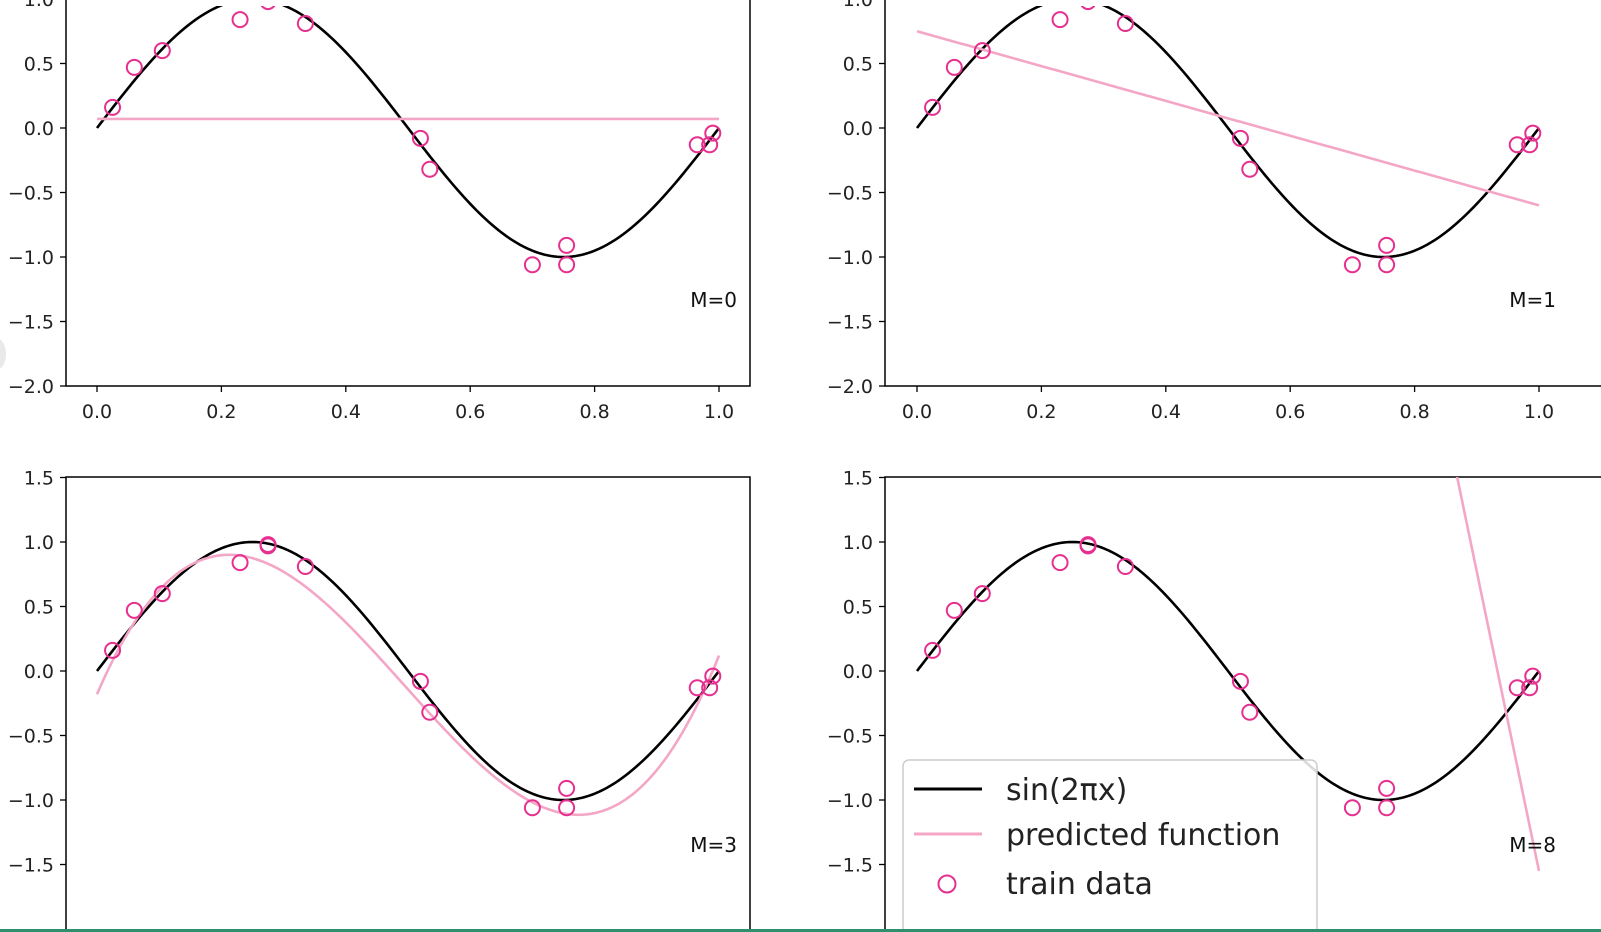  What do you see at coordinates (1143, 835) in the screenshot?
I see `legend-label-predicted: predicted function` at bounding box center [1143, 835].